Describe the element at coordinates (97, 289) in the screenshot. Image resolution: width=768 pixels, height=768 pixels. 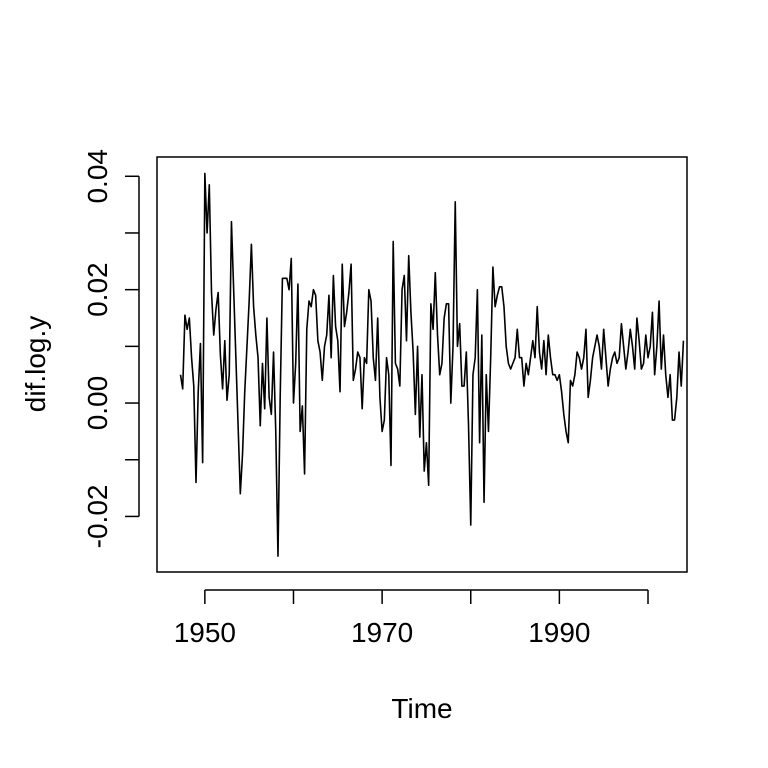
I see `y-tick-label: 0.02` at that location.